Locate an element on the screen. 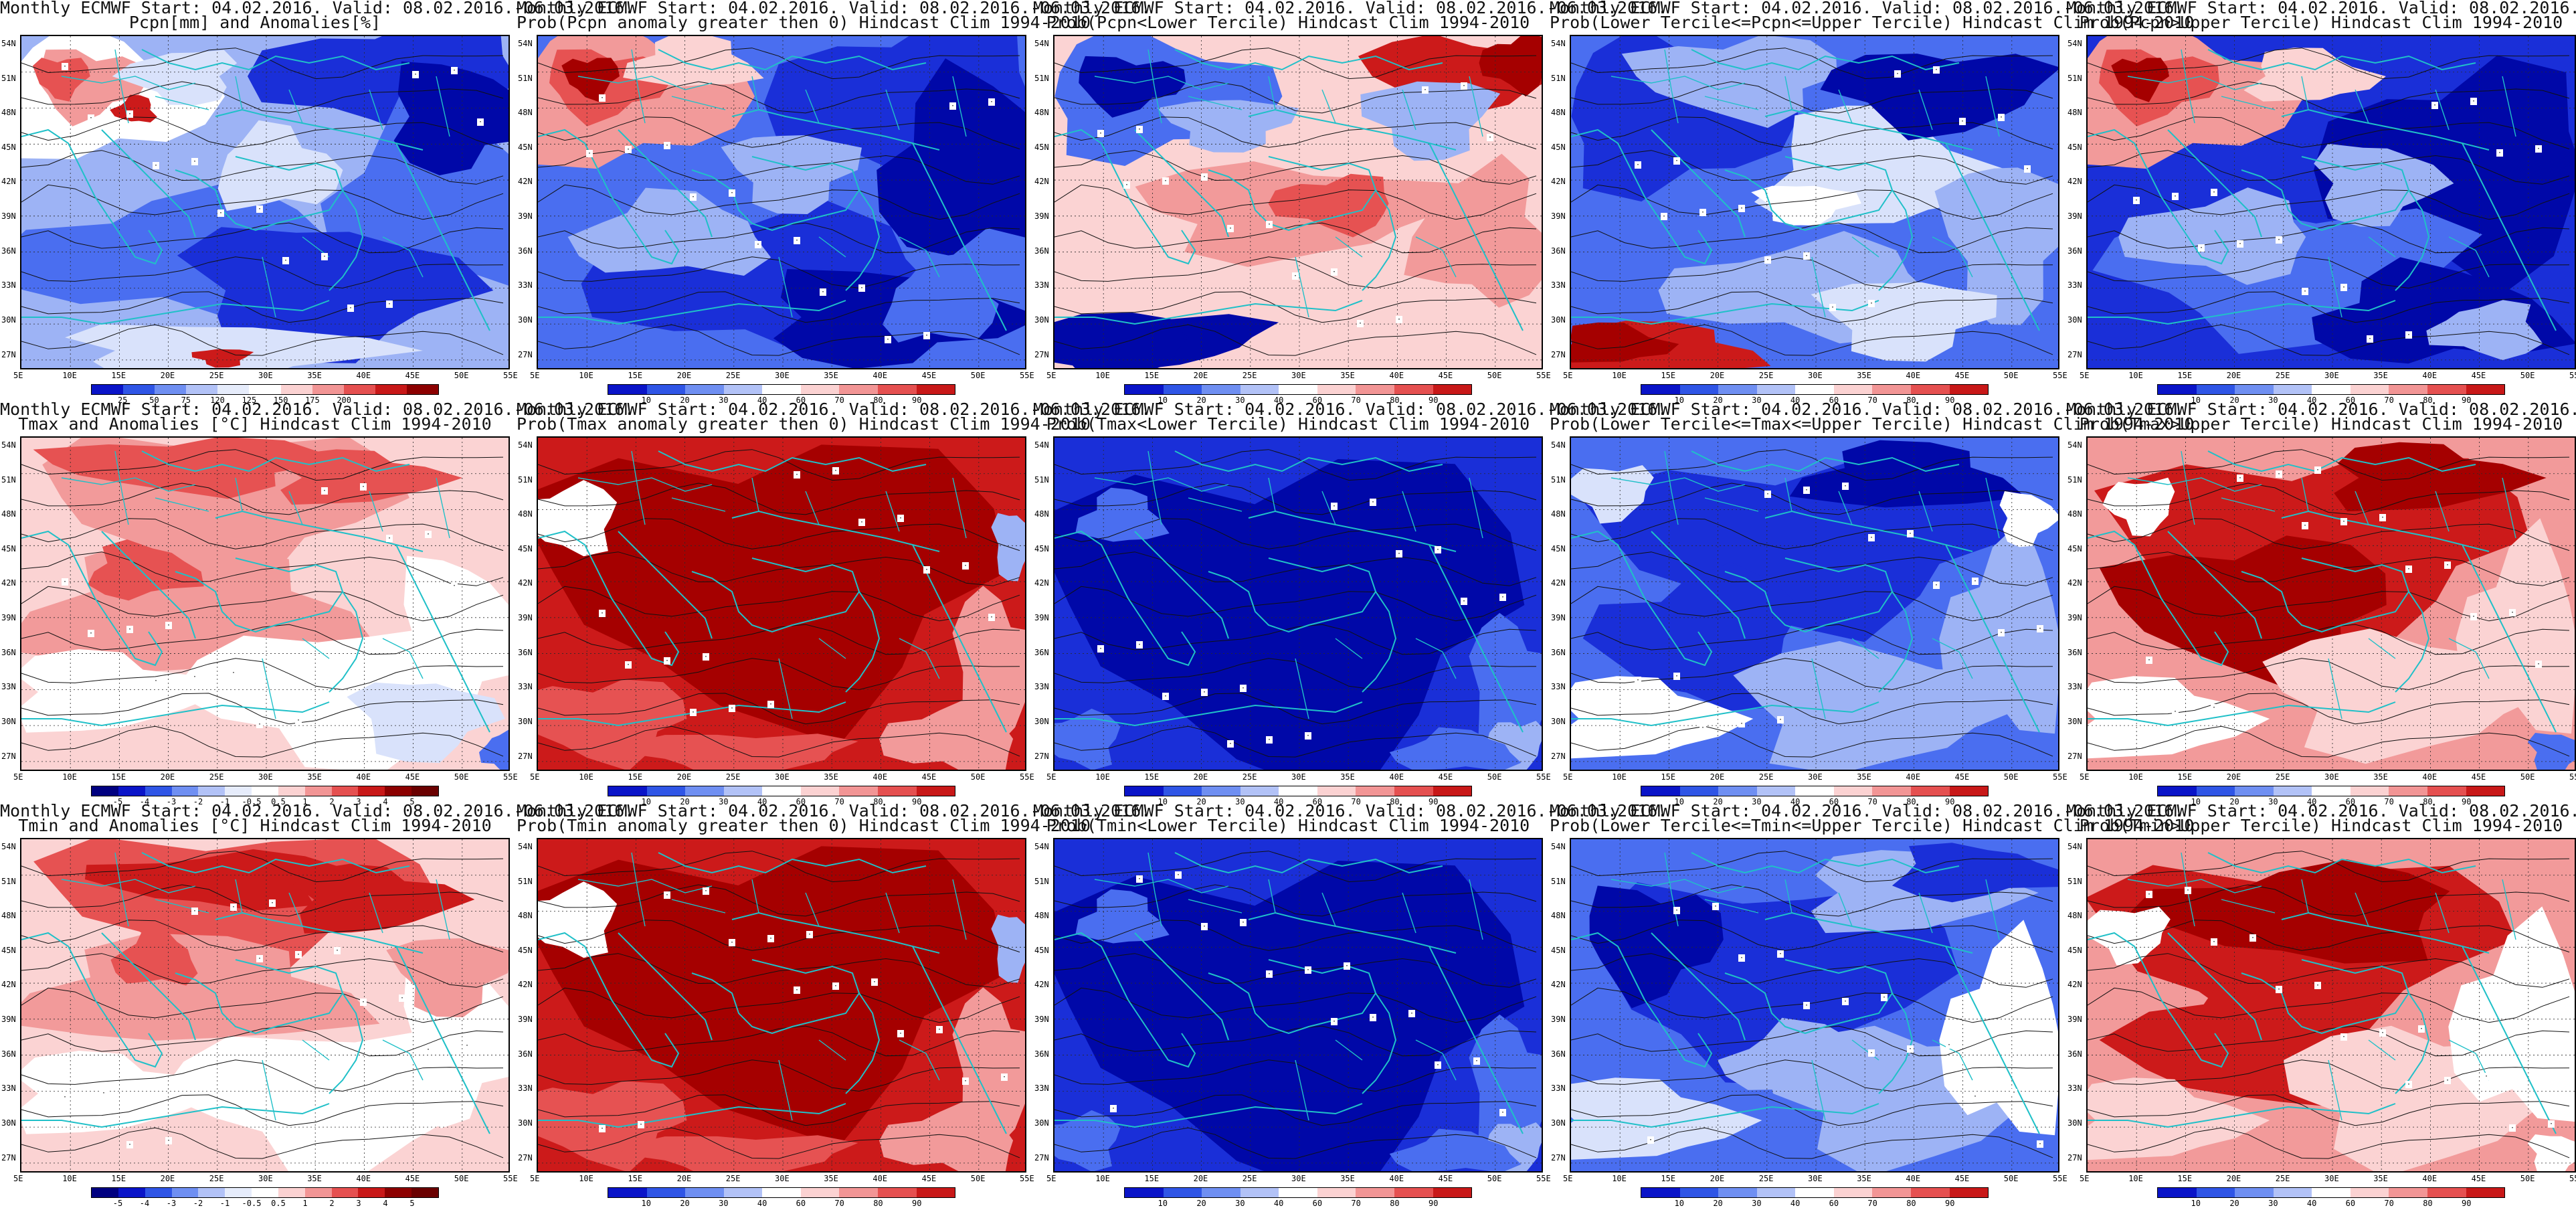  colorbar-label: -3 is located at coordinates (171, 801).